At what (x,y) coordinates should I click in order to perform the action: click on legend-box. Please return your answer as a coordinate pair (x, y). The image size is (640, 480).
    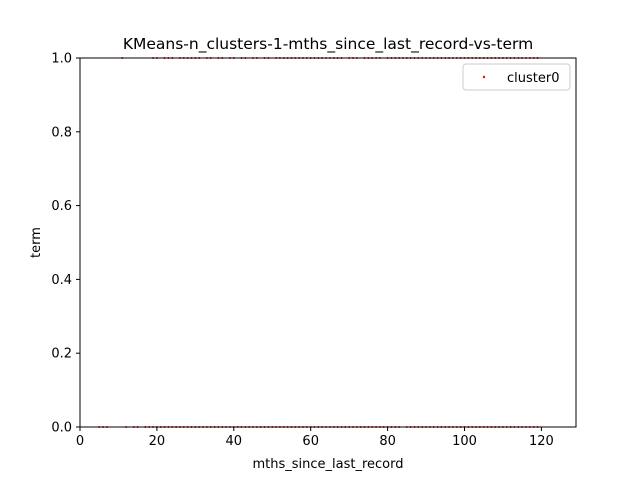
    Looking at the image, I should click on (516, 77).